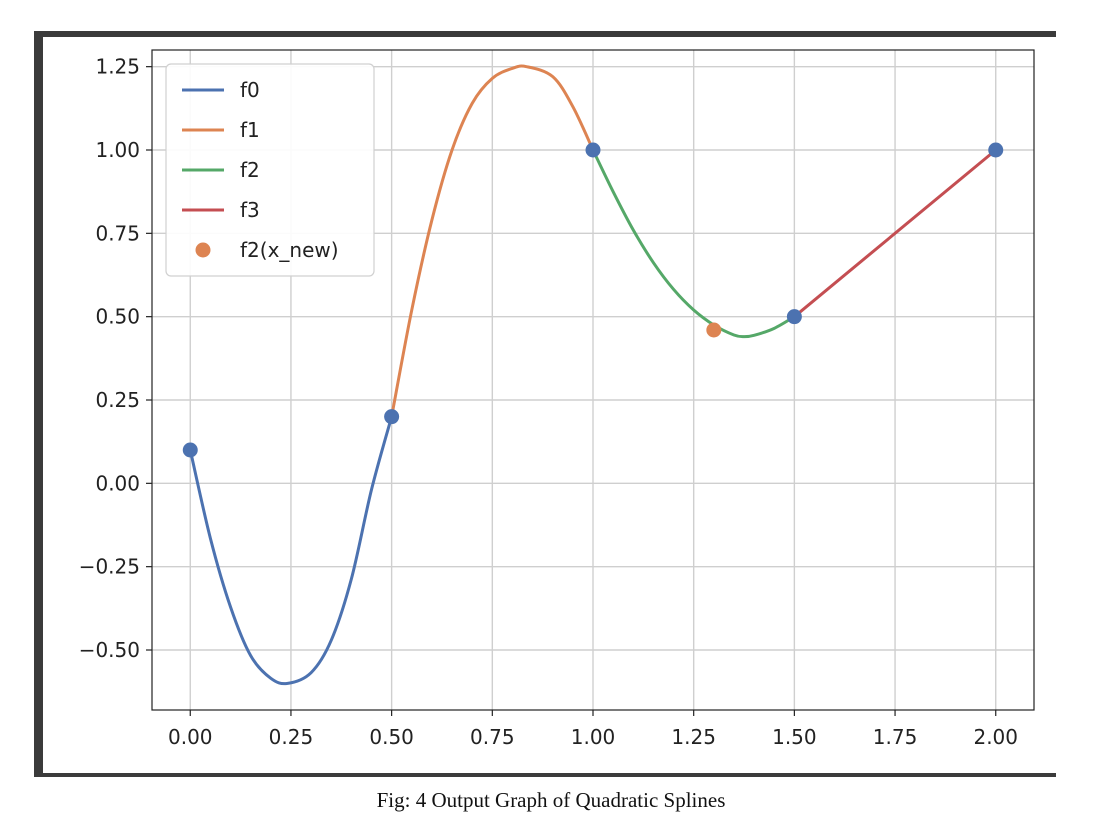 This screenshot has width=1102, height=836. What do you see at coordinates (289, 250) in the screenshot?
I see `legend-label: f2(x_new)` at bounding box center [289, 250].